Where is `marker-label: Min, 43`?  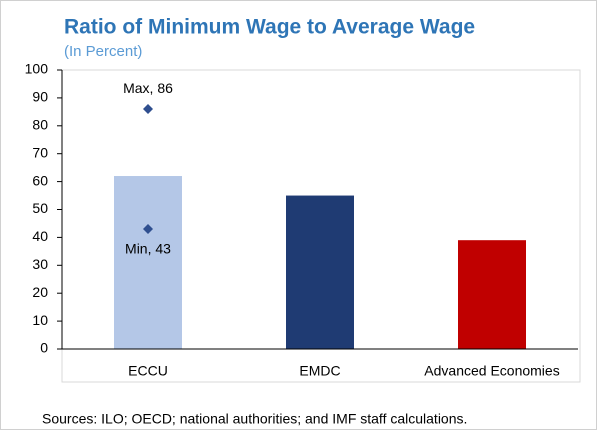 marker-label: Min, 43 is located at coordinates (148, 249).